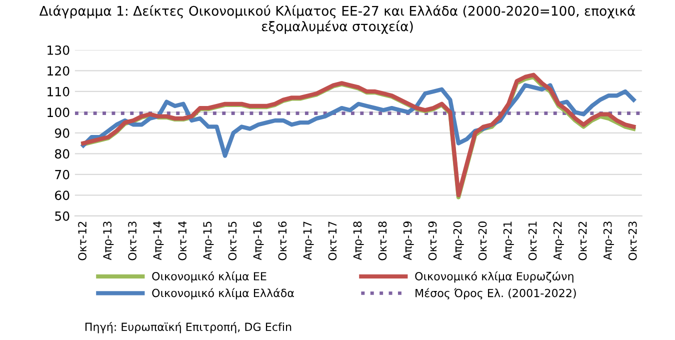 This screenshot has width=675, height=340. What do you see at coordinates (209, 277) in the screenshot?
I see `legend-label: Οικονομικό κλίμα ΕΕ` at bounding box center [209, 277].